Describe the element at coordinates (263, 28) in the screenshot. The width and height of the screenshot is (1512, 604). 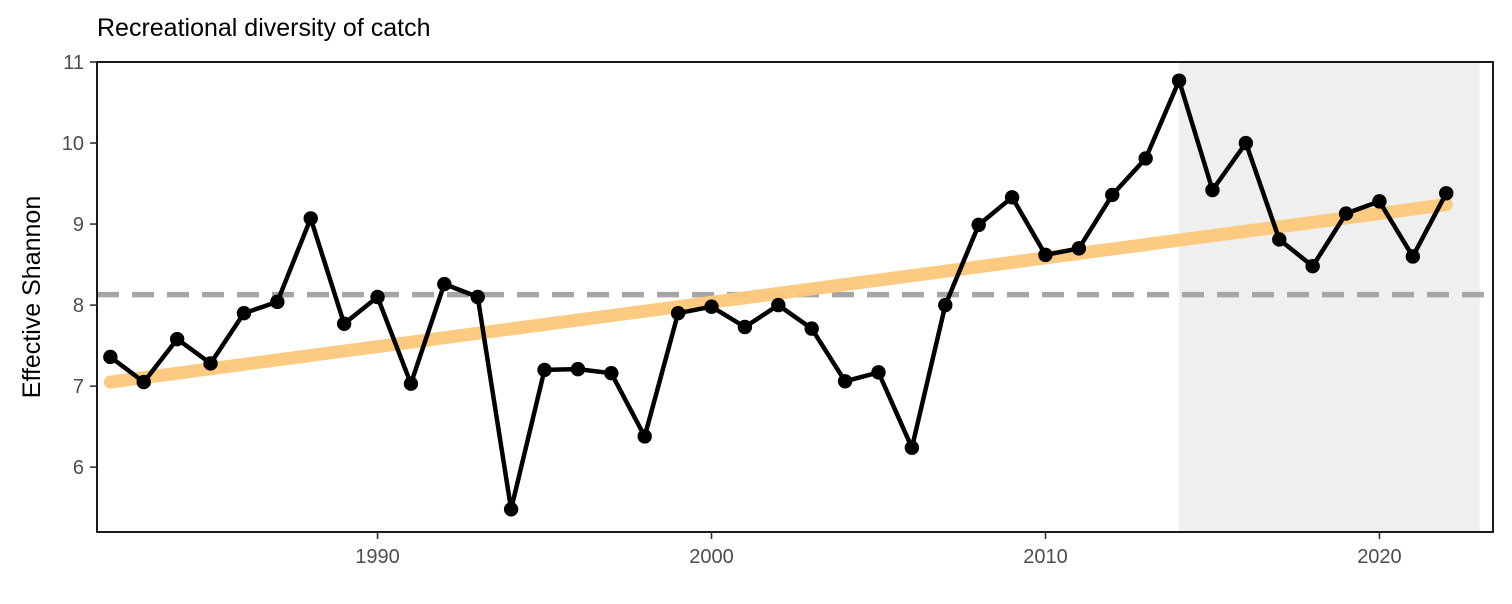
I see `chart-title: Recreational diversity of catch` at that location.